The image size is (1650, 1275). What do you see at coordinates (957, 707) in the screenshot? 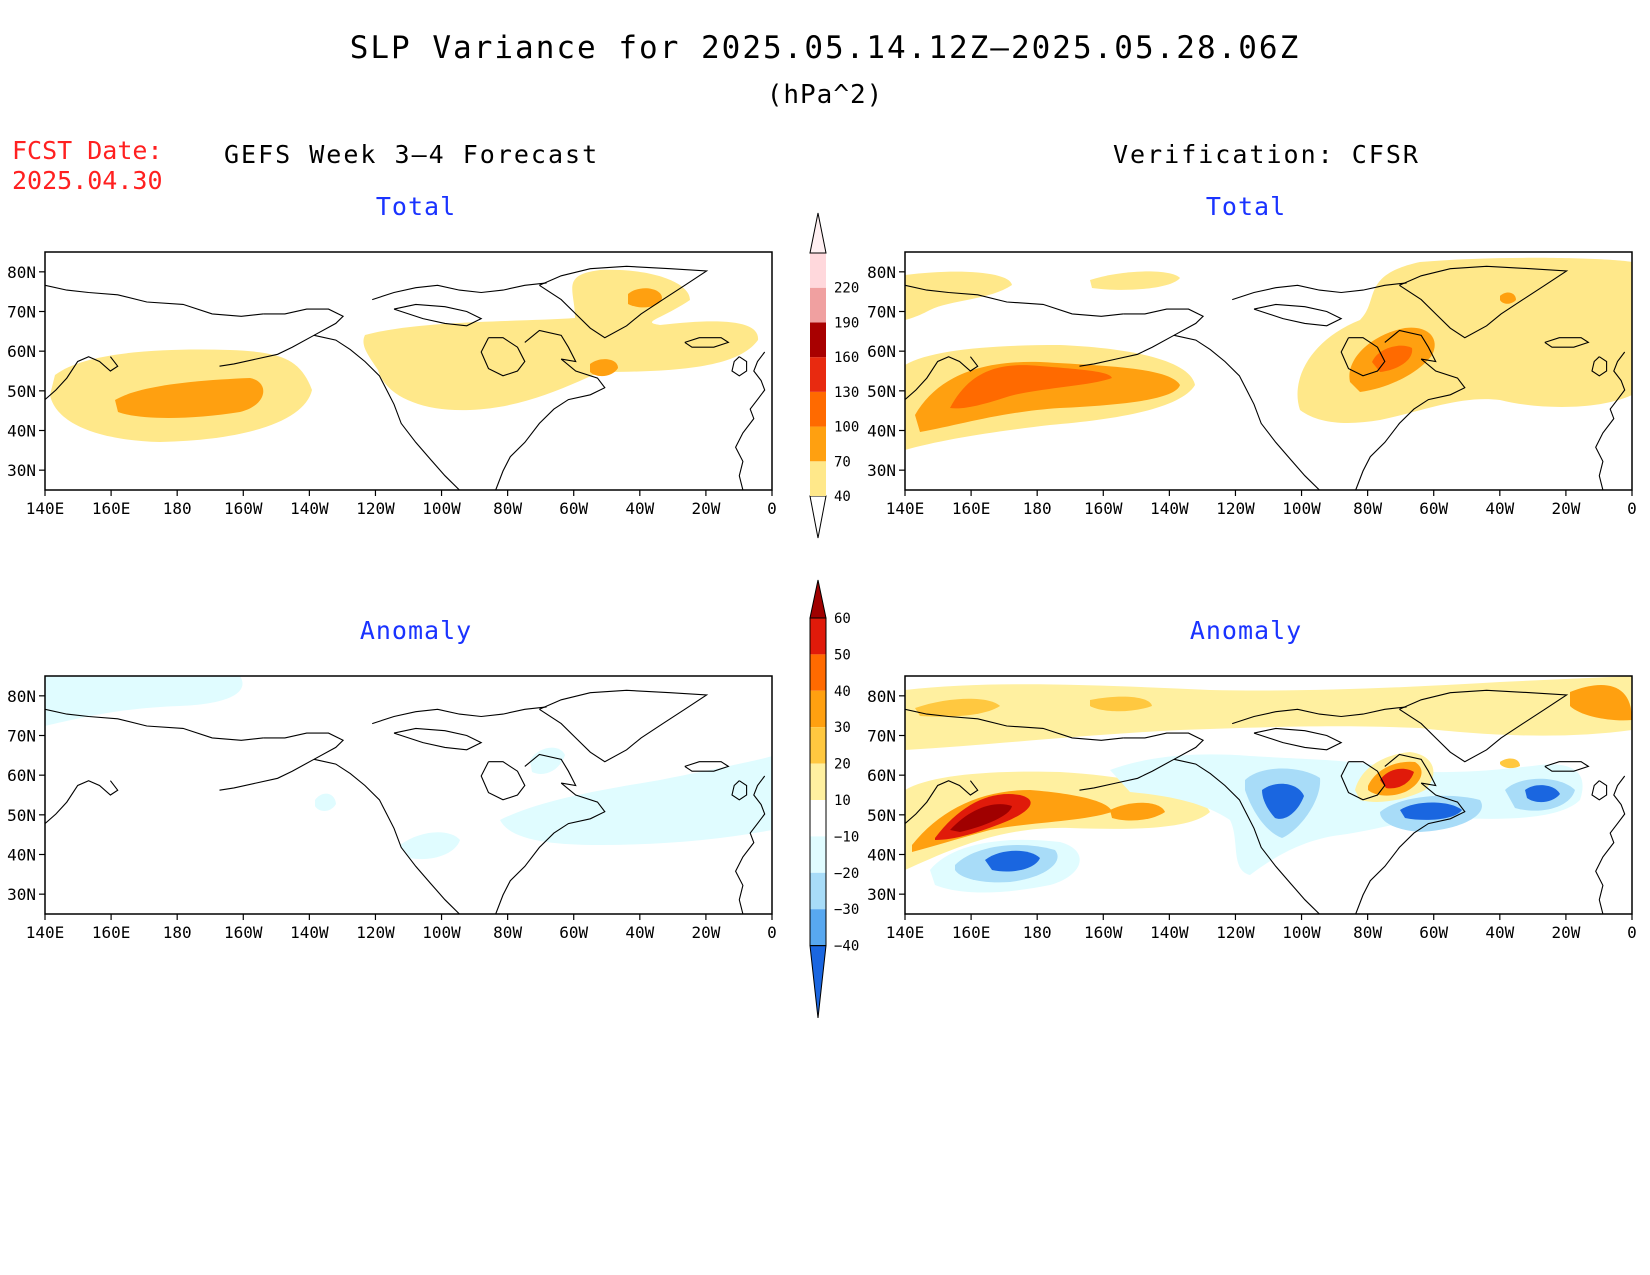
I see `contour-20-arctic-west` at bounding box center [957, 707].